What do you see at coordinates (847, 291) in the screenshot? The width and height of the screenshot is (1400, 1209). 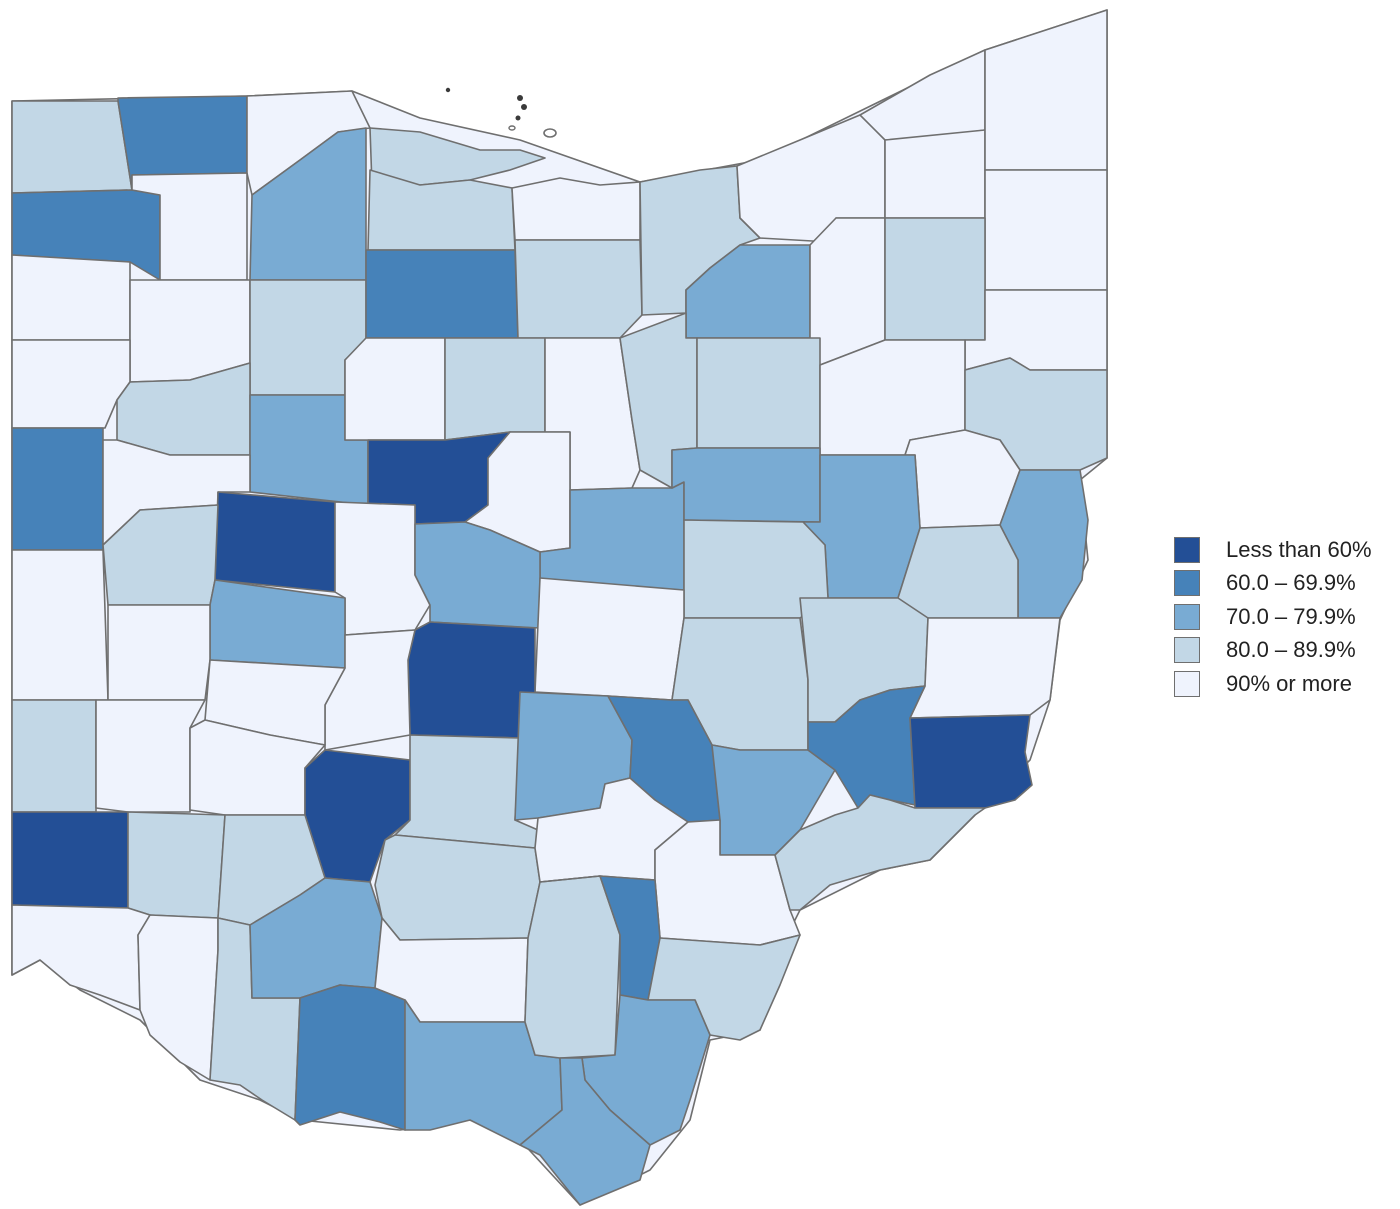 I see `county-summit` at bounding box center [847, 291].